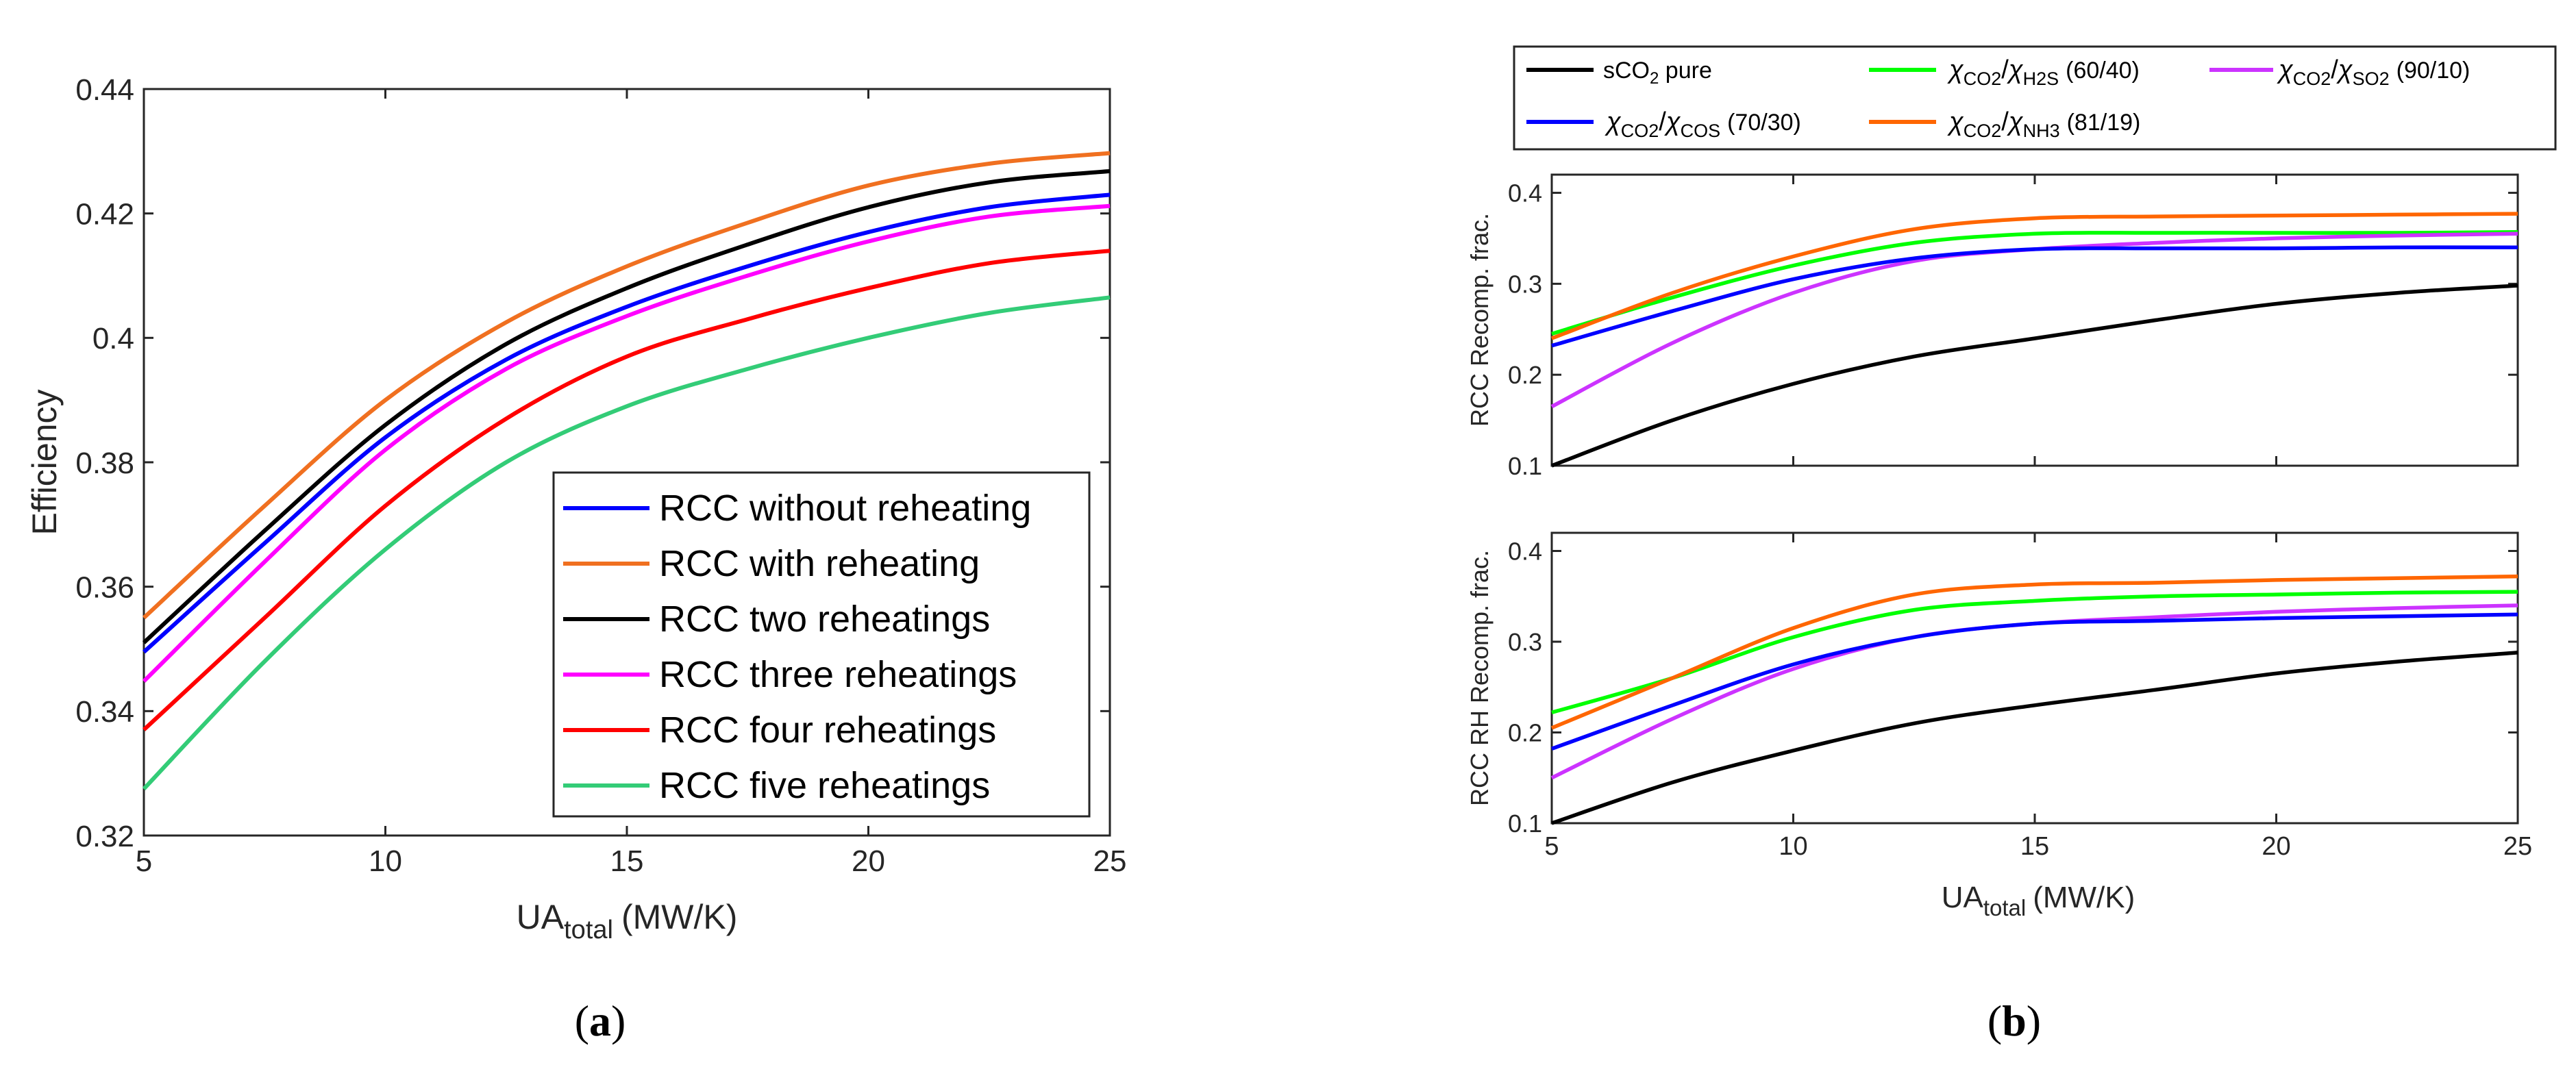 Image resolution: width=2576 pixels, height=1067 pixels. What do you see at coordinates (824, 619) in the screenshot?
I see `legend-label-rcc-two-reheatings: RCC two reheatings` at bounding box center [824, 619].